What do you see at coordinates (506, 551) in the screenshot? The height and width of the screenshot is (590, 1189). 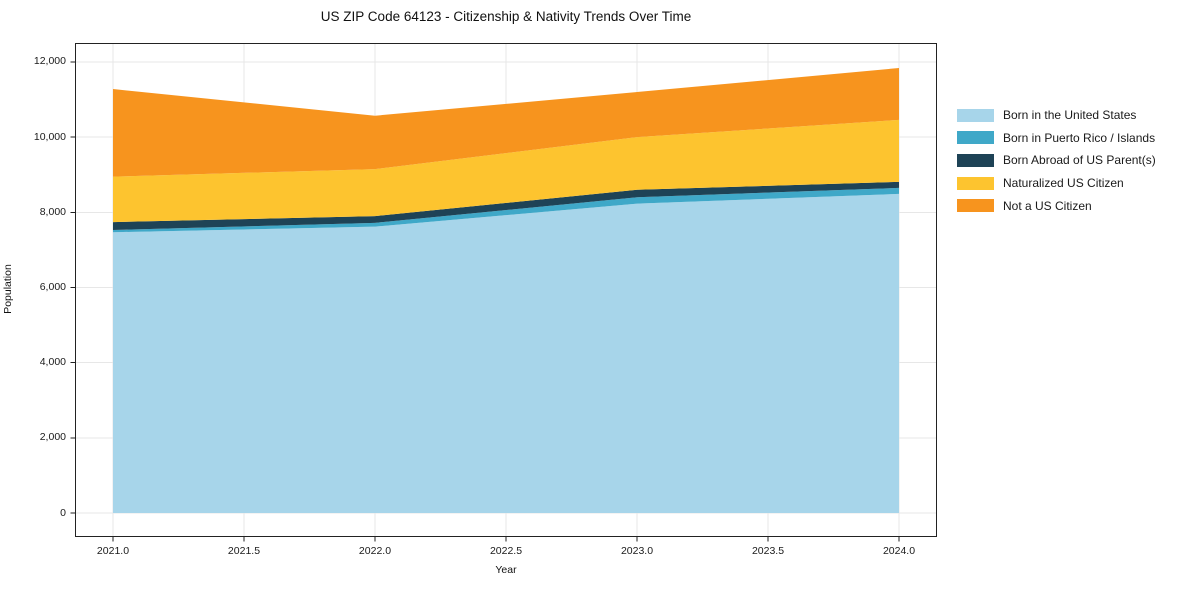 I see `x-tick-label: 2022.5` at bounding box center [506, 551].